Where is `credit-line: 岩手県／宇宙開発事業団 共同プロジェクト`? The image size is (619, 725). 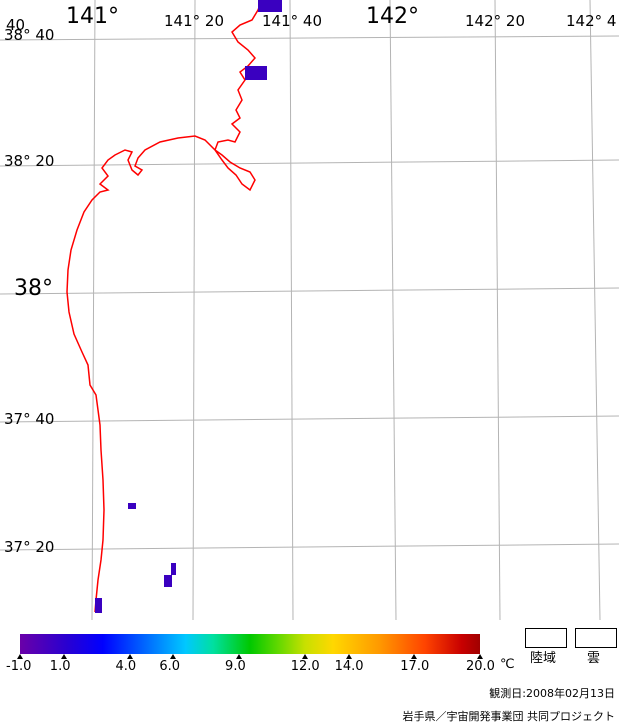
credit-line: 岩手県／宇宙開発事業団 共同プロジェクト is located at coordinates (509, 716).